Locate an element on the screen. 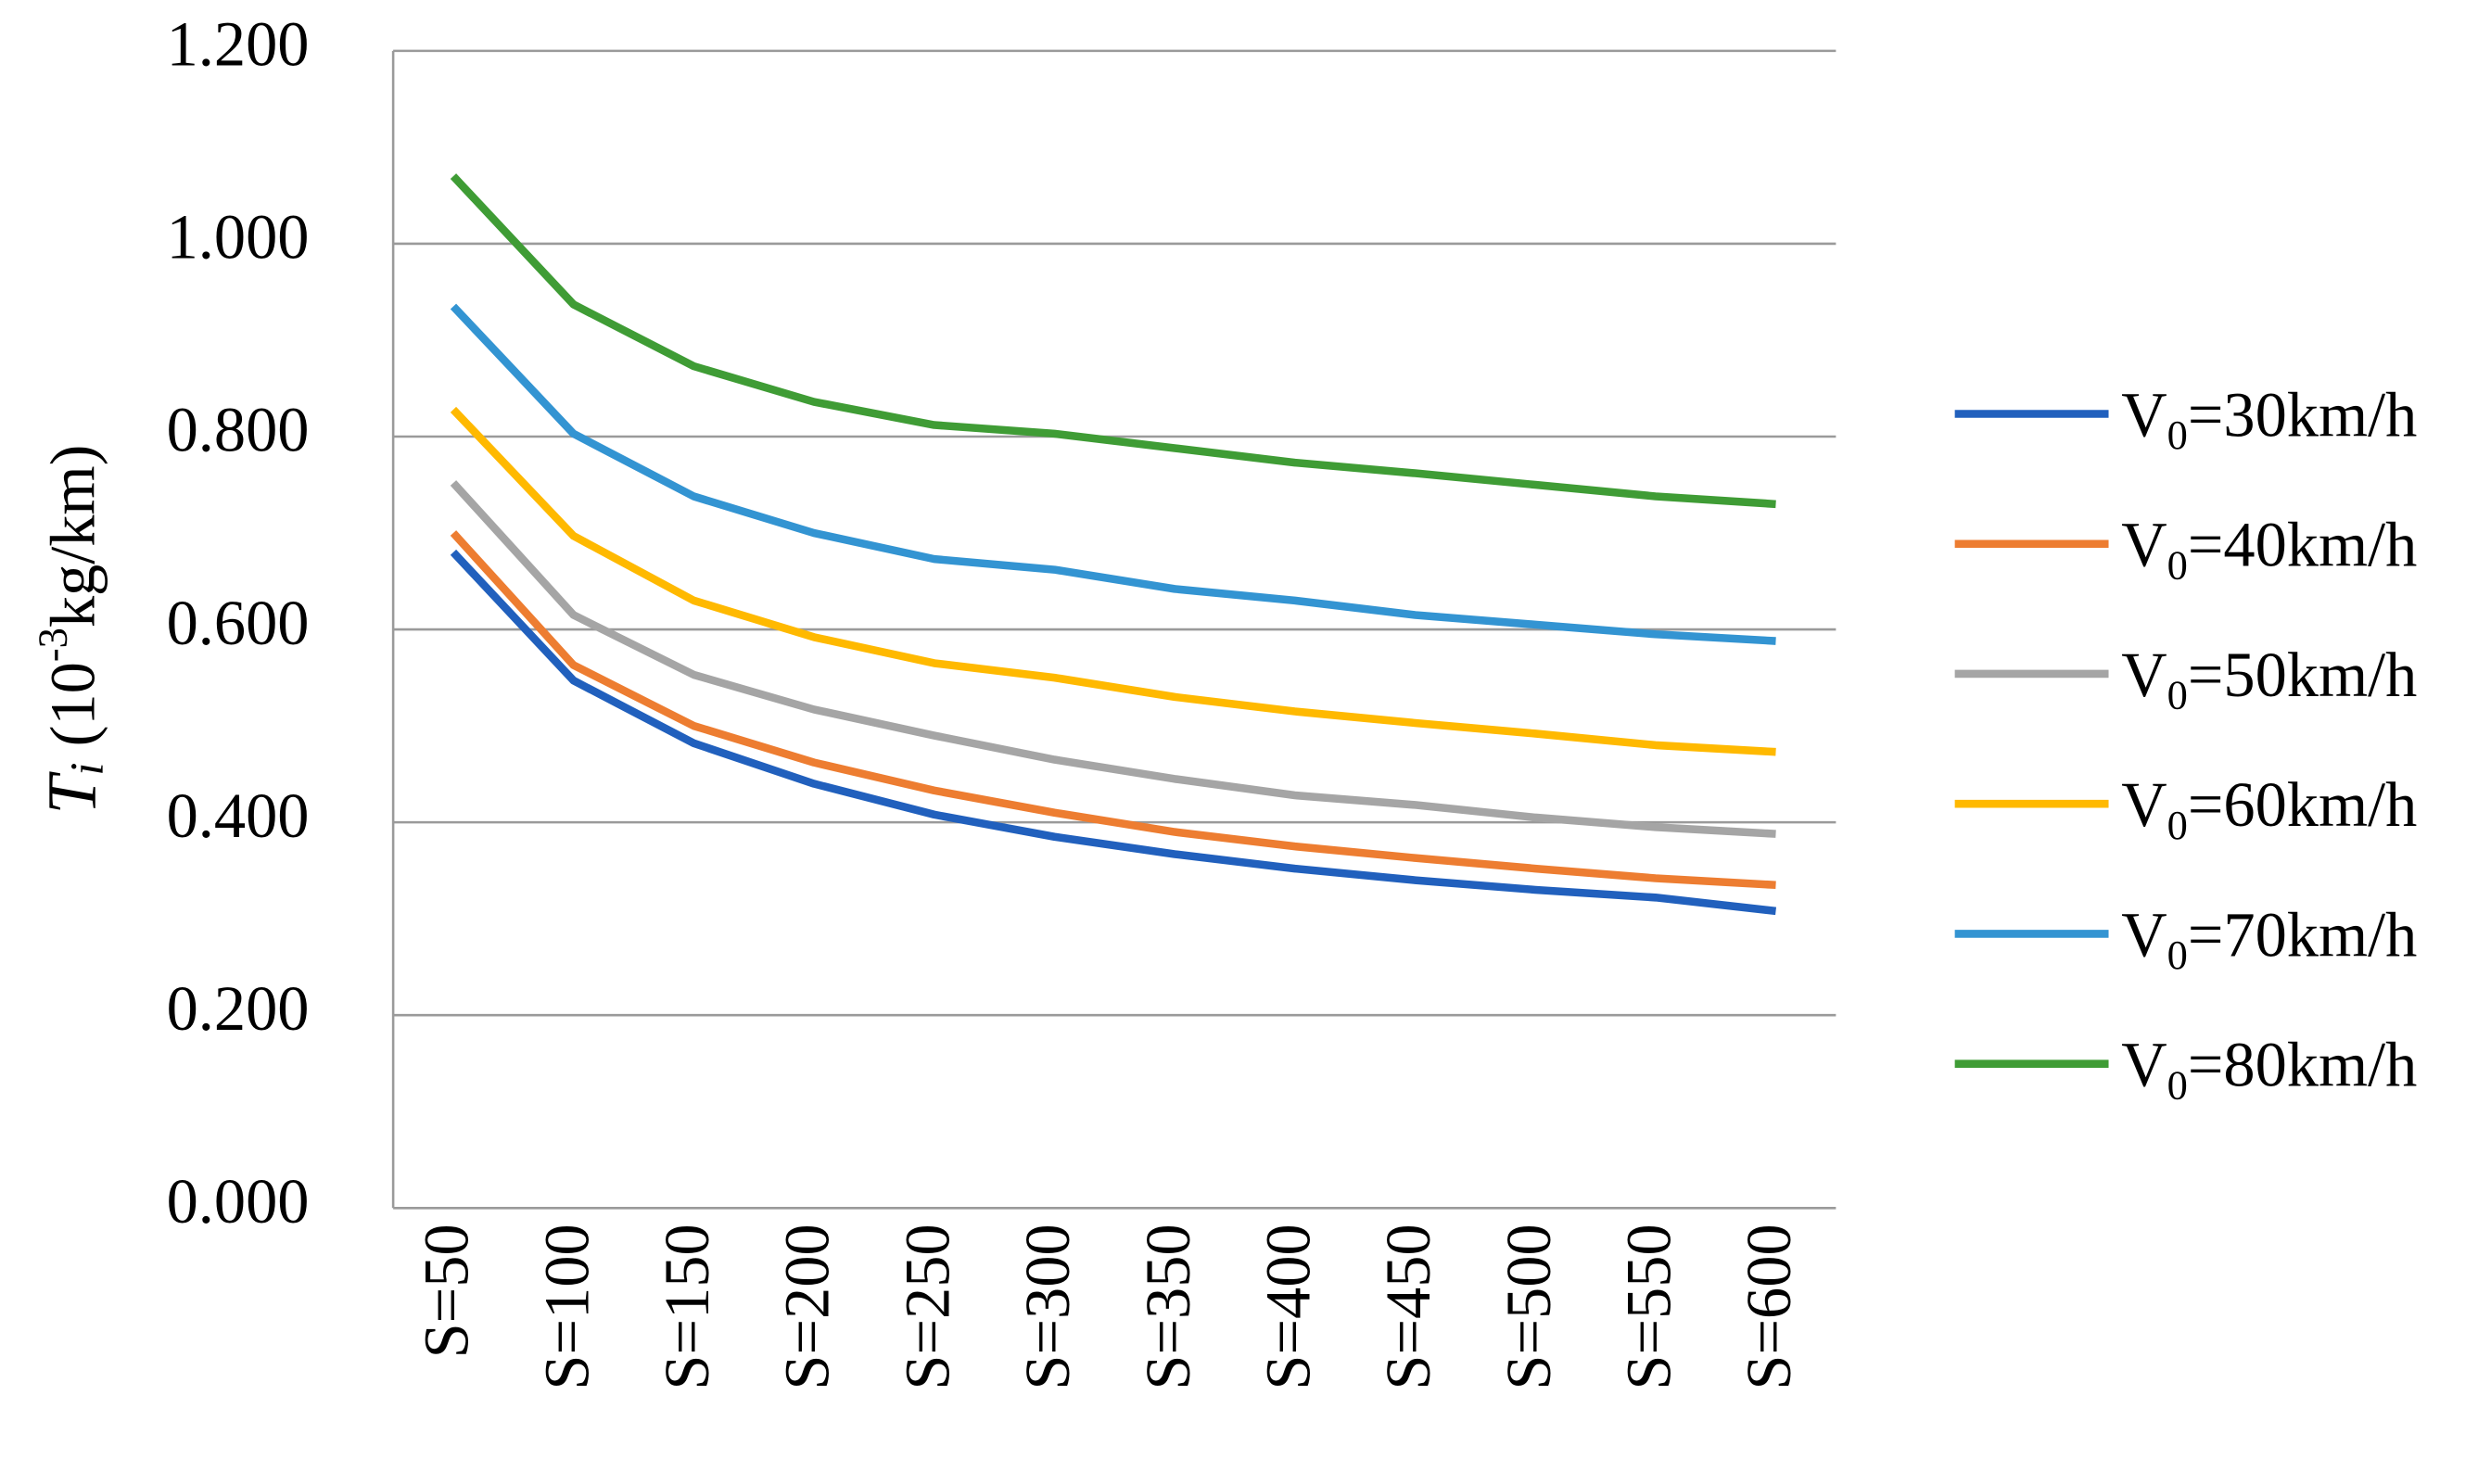 Image resolution: width=2478 pixels, height=1484 pixels. x-tick-label: S=100 is located at coordinates (566, 1306).